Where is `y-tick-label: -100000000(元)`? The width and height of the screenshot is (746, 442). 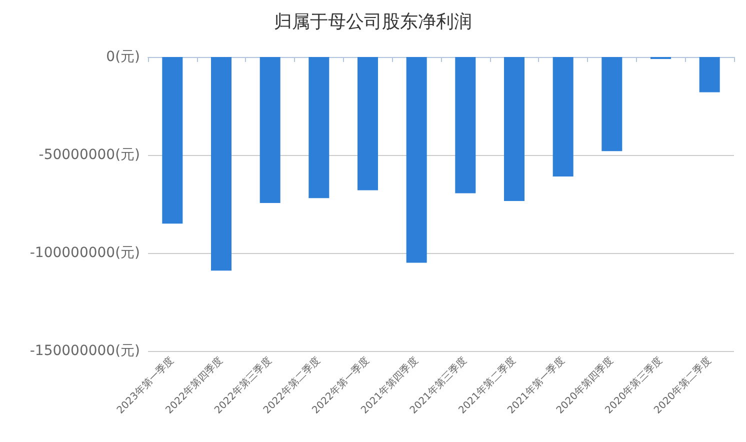
y-tick-label: -100000000(元) is located at coordinates (85, 253).